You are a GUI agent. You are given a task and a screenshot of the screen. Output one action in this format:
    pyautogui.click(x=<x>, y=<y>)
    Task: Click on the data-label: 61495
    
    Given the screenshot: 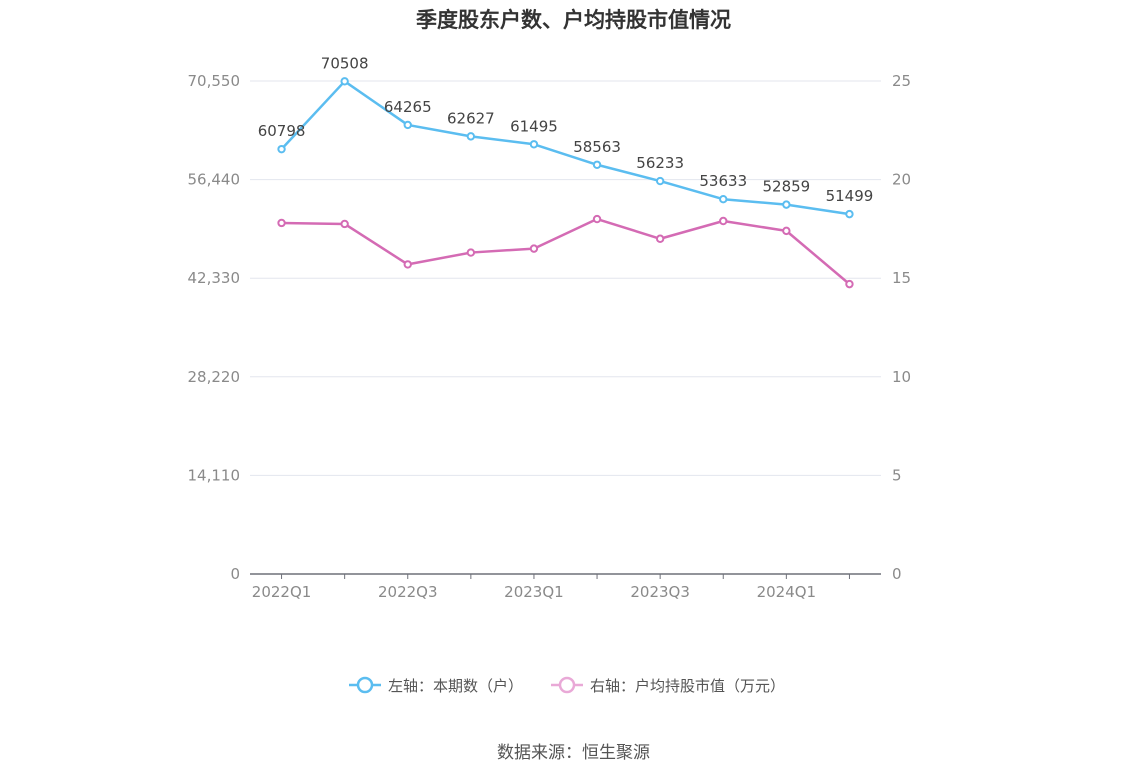 What is the action you would take?
    pyautogui.click(x=534, y=126)
    